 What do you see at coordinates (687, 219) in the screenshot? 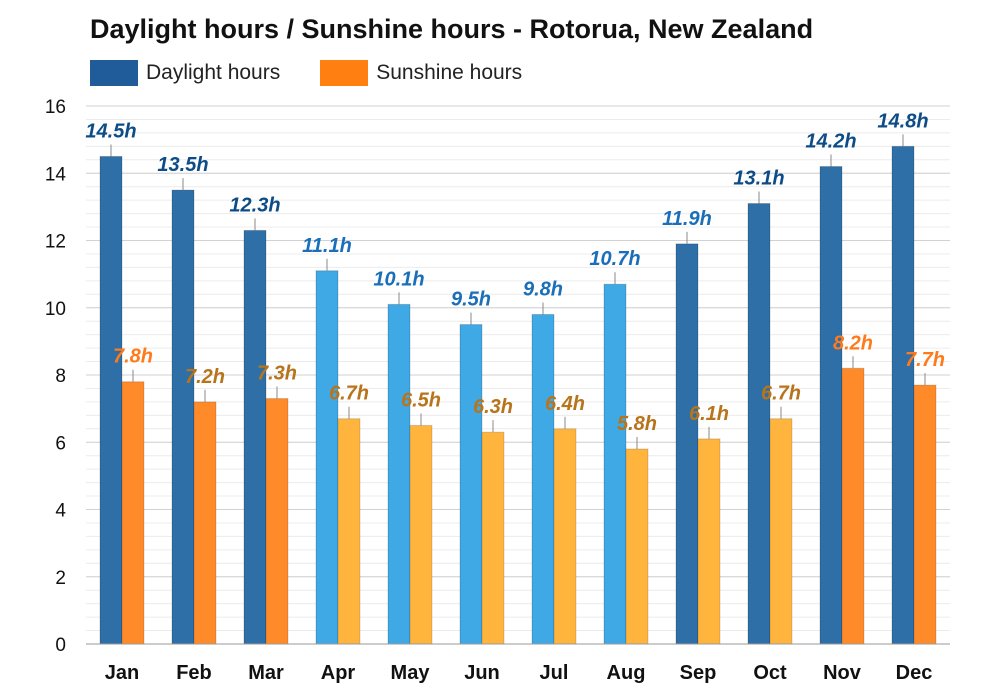
I see `daylight-data-label: 11.9h` at bounding box center [687, 219].